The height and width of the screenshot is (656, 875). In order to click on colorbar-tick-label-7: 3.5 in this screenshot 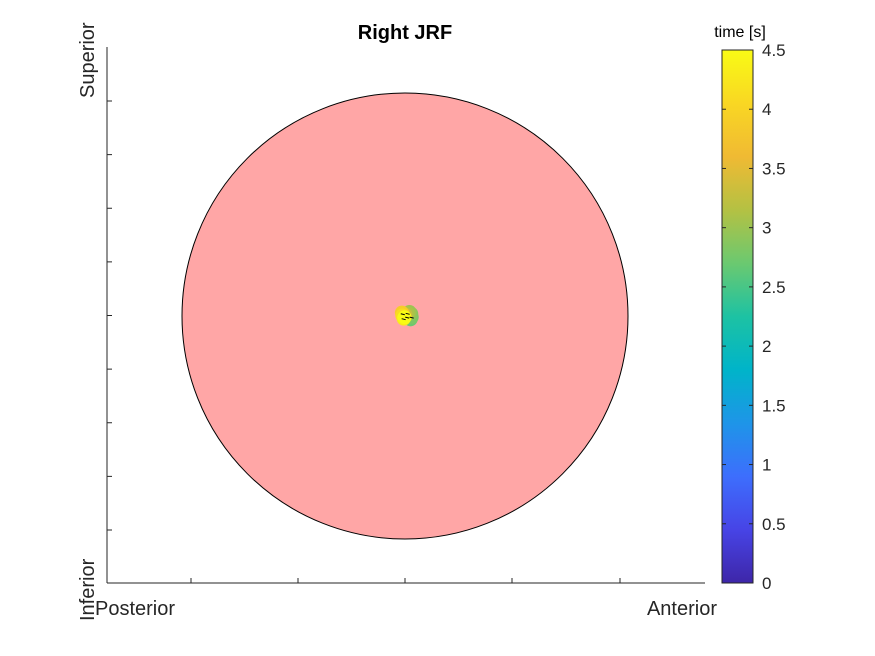, I will do `click(774, 168)`.